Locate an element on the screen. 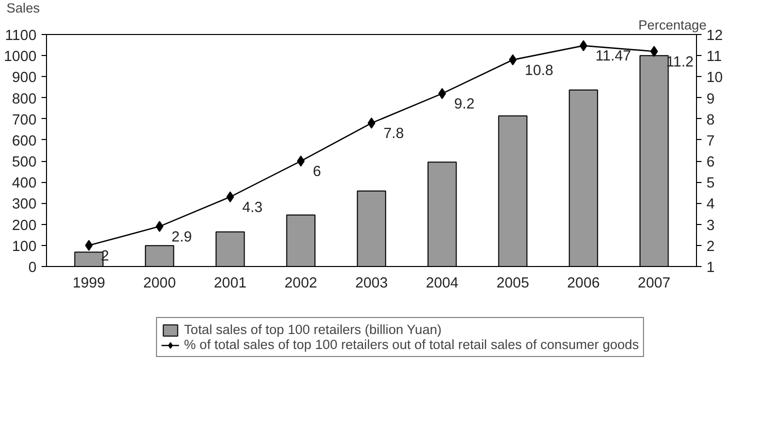  y2-tick-label: 10 is located at coordinates (714, 78).